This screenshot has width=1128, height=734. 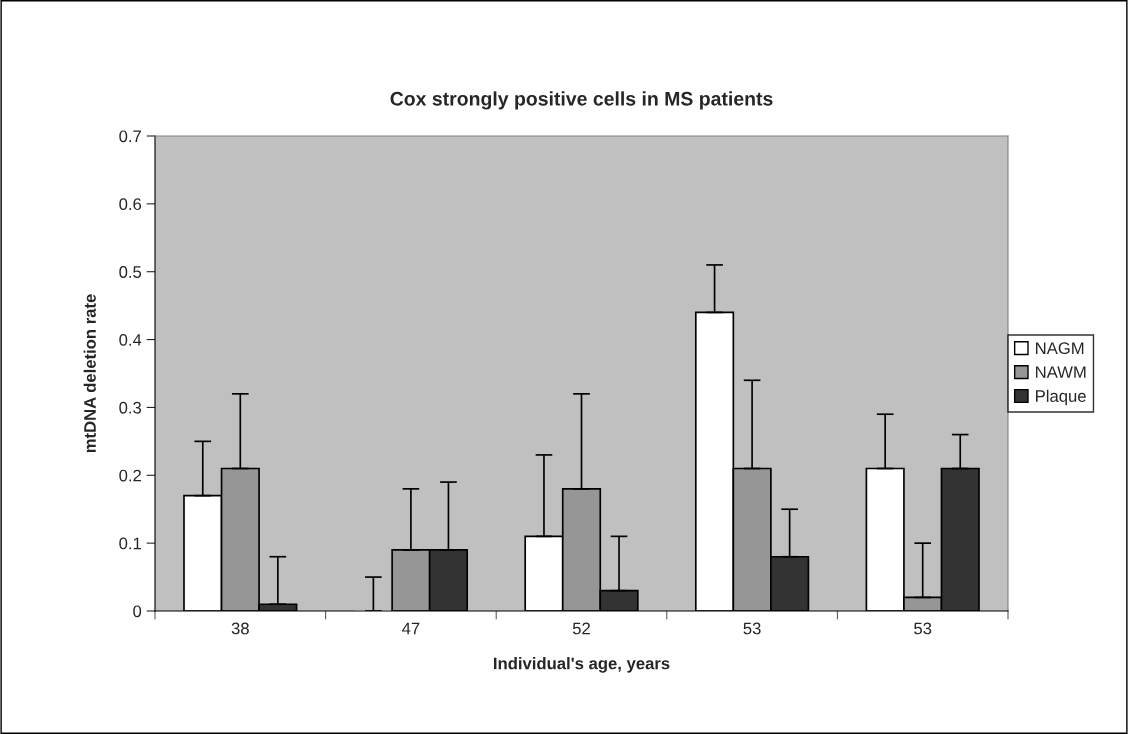 What do you see at coordinates (240, 628) in the screenshot?
I see `x-tick-label: 38` at bounding box center [240, 628].